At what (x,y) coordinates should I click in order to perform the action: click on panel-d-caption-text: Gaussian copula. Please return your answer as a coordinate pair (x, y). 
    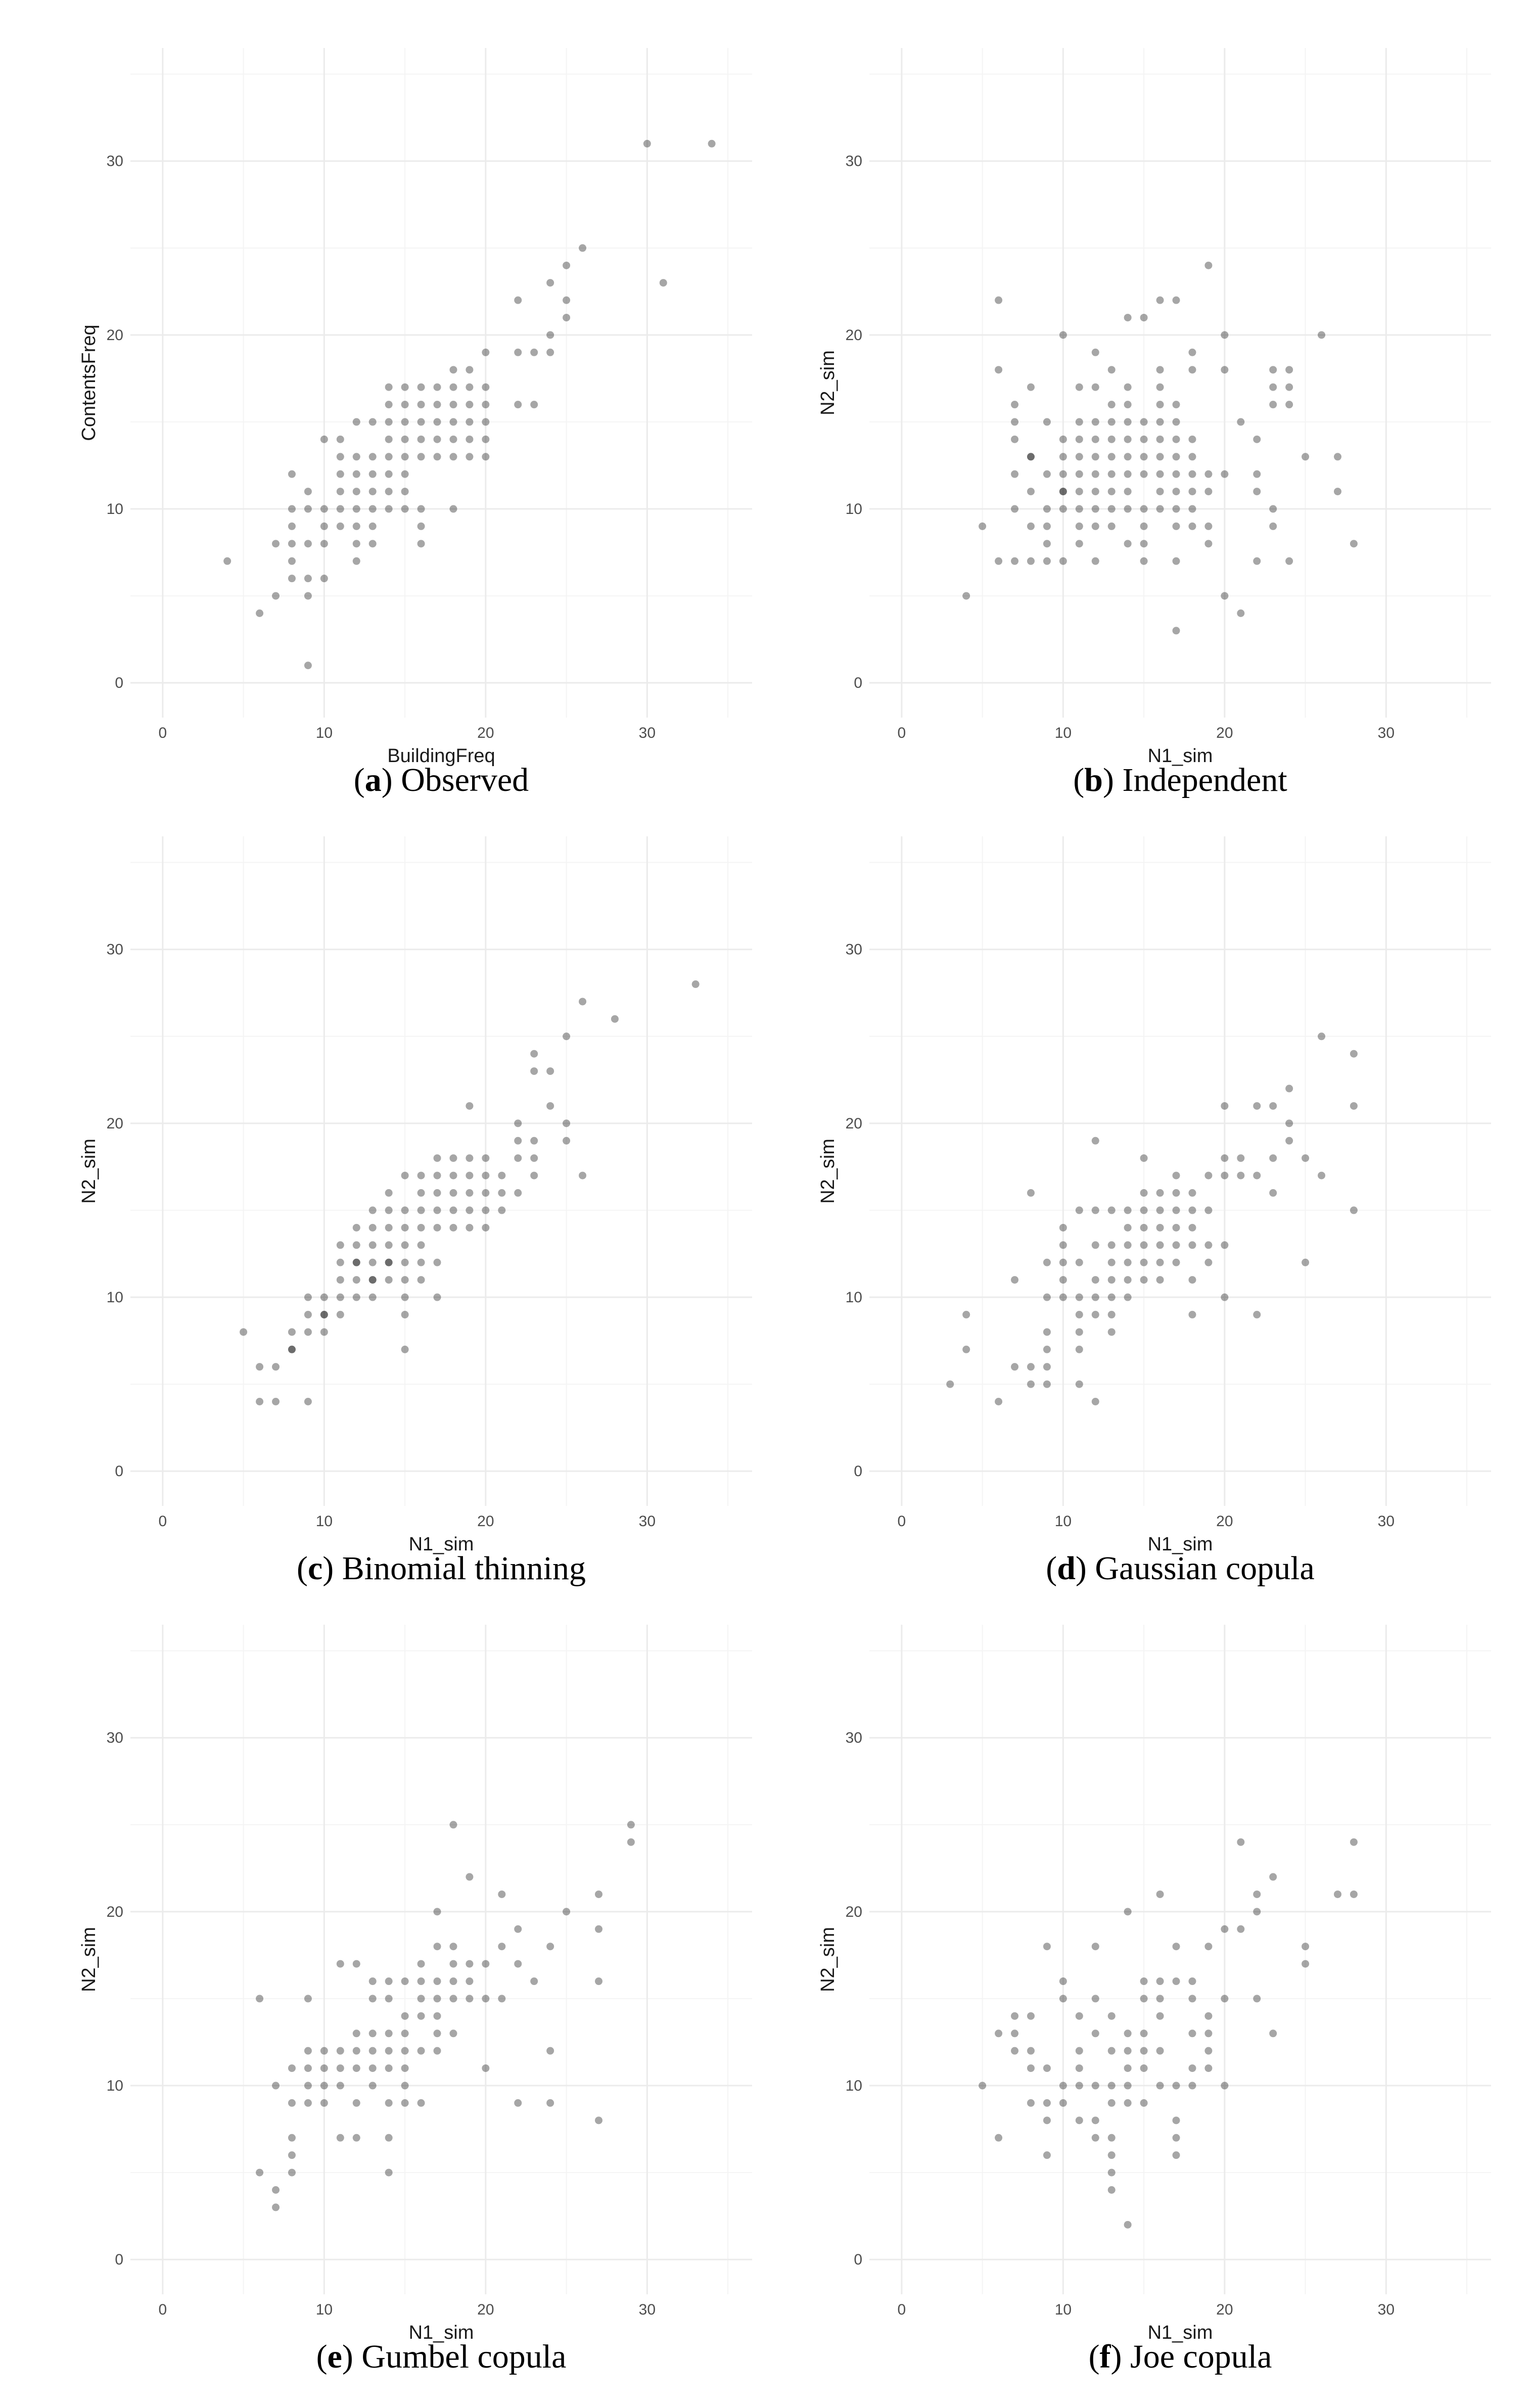
    Looking at the image, I should click on (1204, 1568).